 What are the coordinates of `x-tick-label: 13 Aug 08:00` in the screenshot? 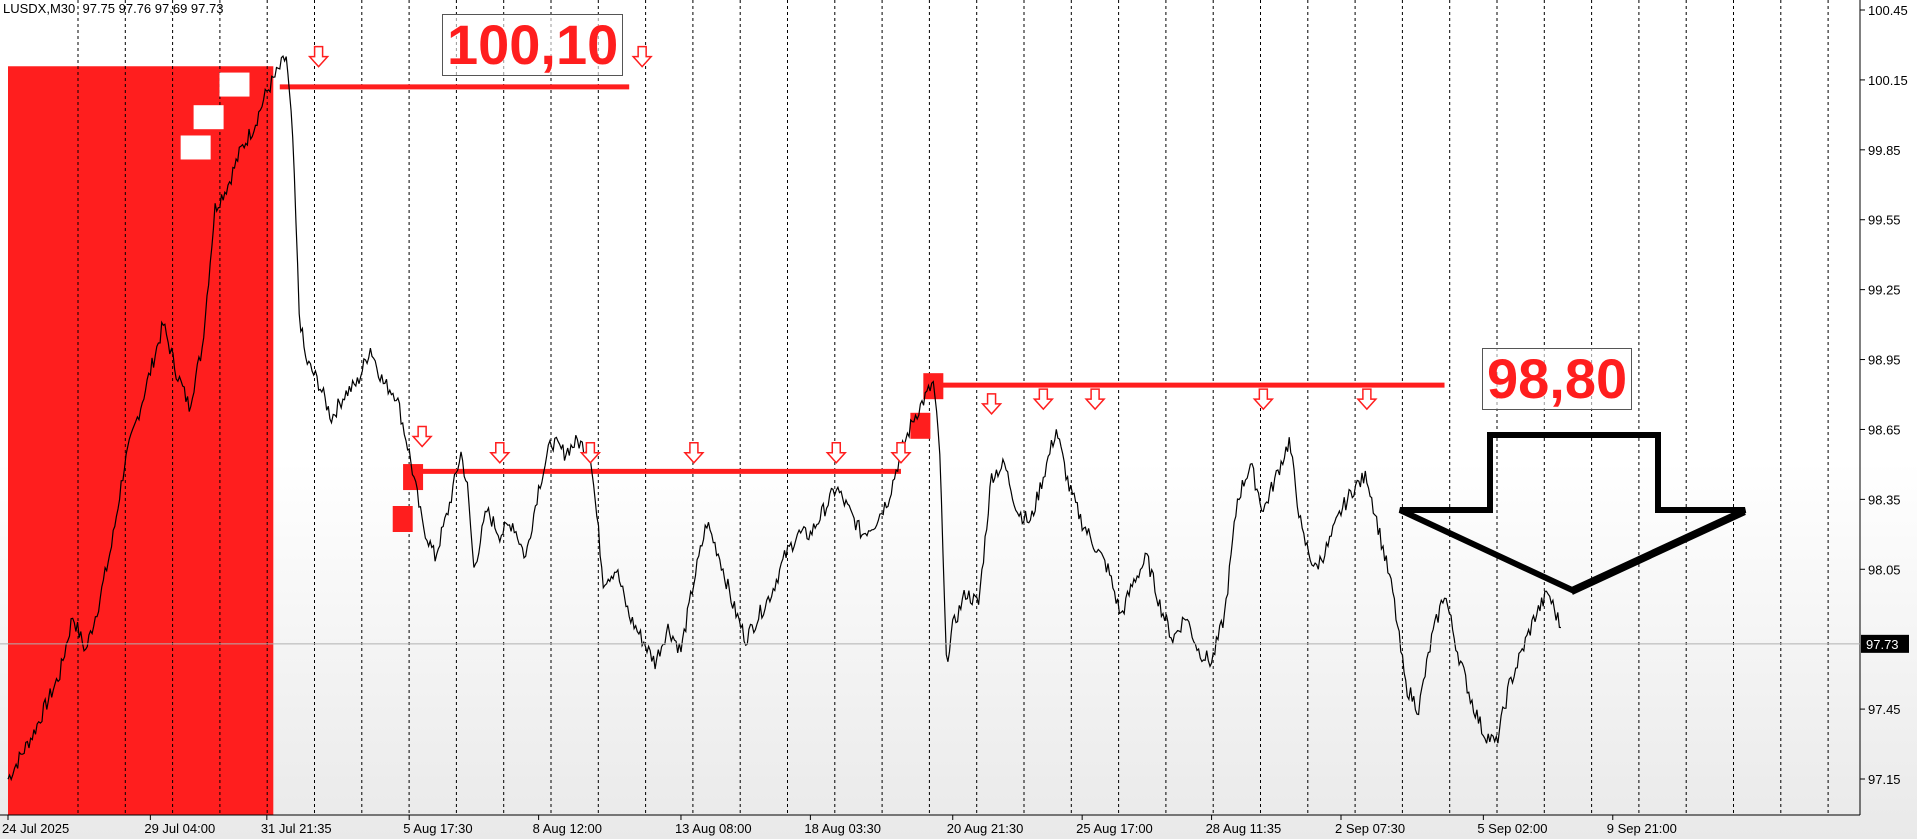 It's located at (713, 828).